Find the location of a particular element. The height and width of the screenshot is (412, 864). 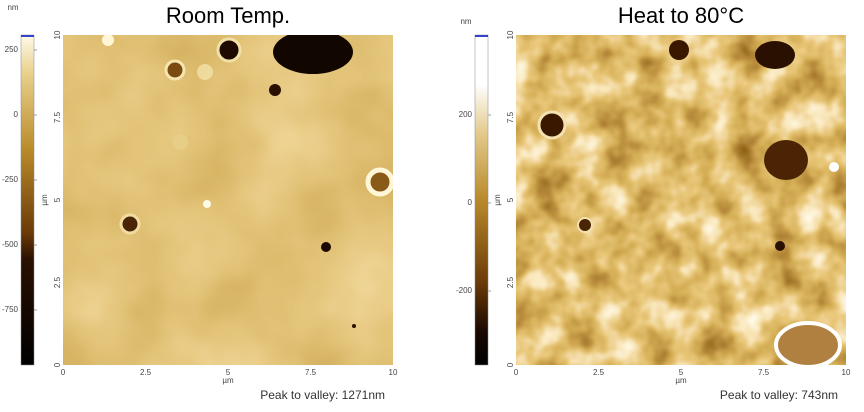

colorbar-tick-label: -250 is located at coordinates (10, 179).